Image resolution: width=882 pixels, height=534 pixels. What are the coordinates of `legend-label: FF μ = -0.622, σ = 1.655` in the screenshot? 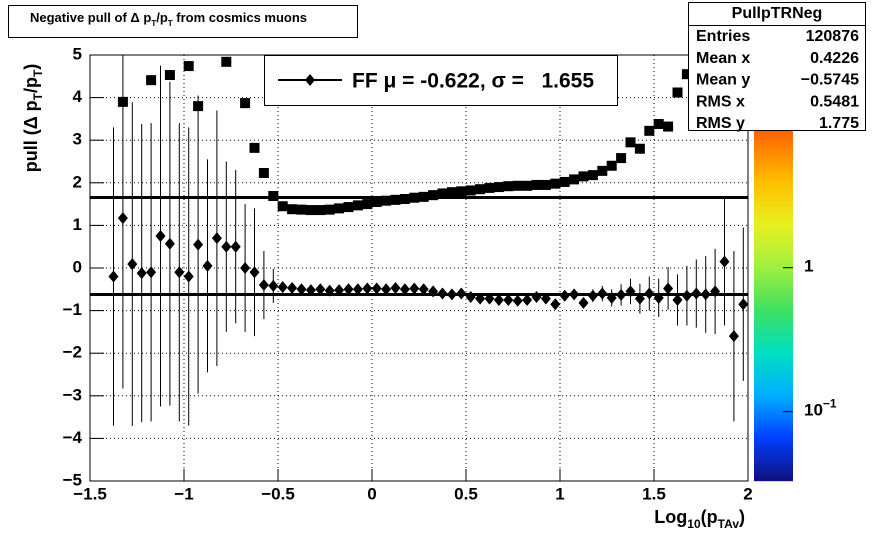 It's located at (473, 81).